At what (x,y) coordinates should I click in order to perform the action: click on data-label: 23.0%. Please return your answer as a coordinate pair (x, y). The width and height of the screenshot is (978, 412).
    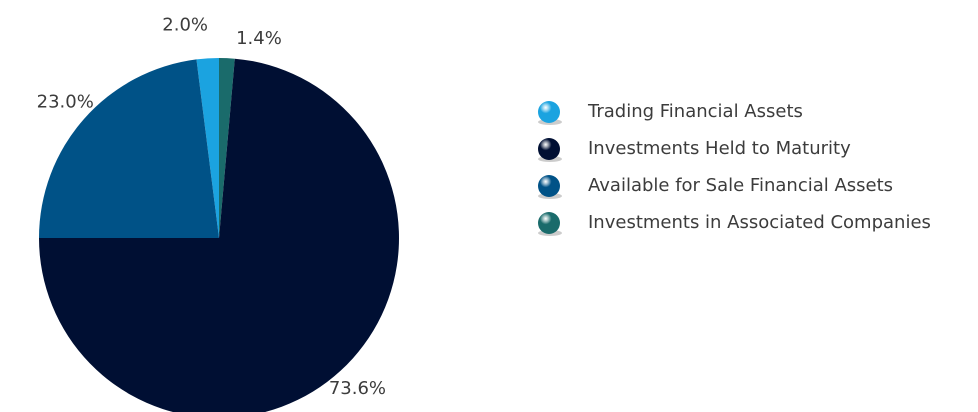
    Looking at the image, I should click on (65, 101).